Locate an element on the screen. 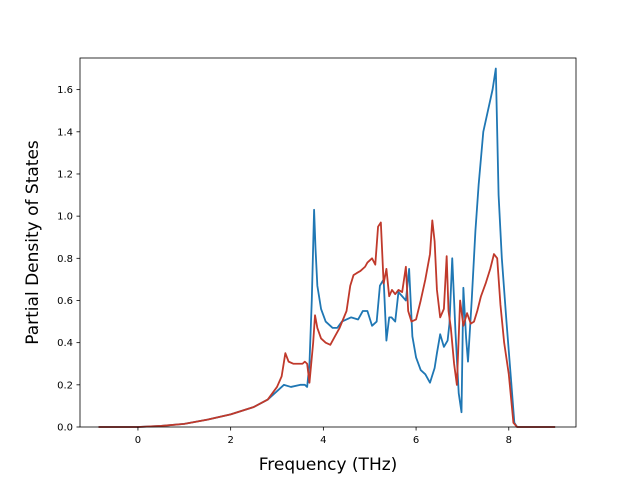 The width and height of the screenshot is (640, 480). y-tick-label: 0.4 is located at coordinates (65, 343).